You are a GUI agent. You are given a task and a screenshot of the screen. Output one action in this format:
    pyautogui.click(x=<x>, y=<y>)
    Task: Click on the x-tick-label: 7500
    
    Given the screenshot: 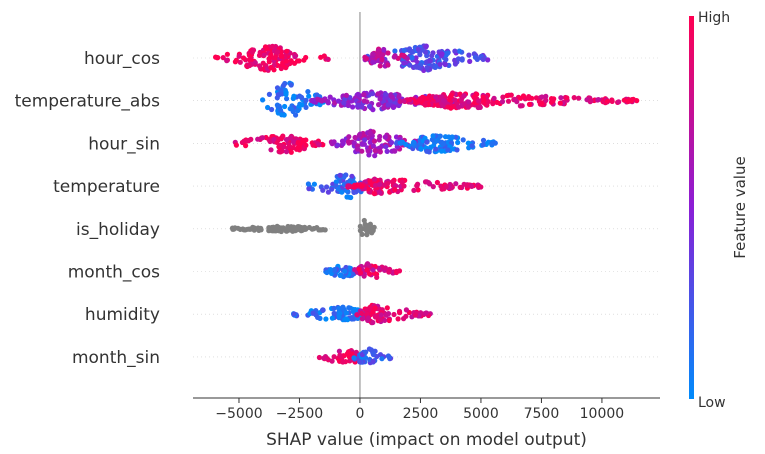 What is the action you would take?
    pyautogui.click(x=542, y=414)
    